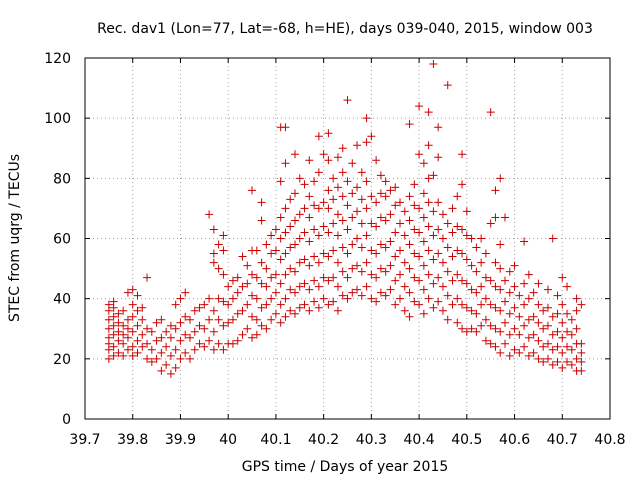 The height and width of the screenshot is (480, 640). I want to click on x-tick-label: 39.7, so click(84, 440).